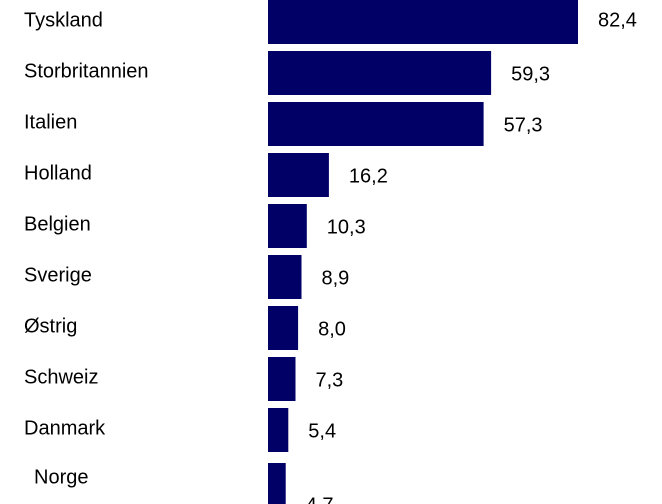  I want to click on category-label-sverige: Sverige, so click(58, 275).